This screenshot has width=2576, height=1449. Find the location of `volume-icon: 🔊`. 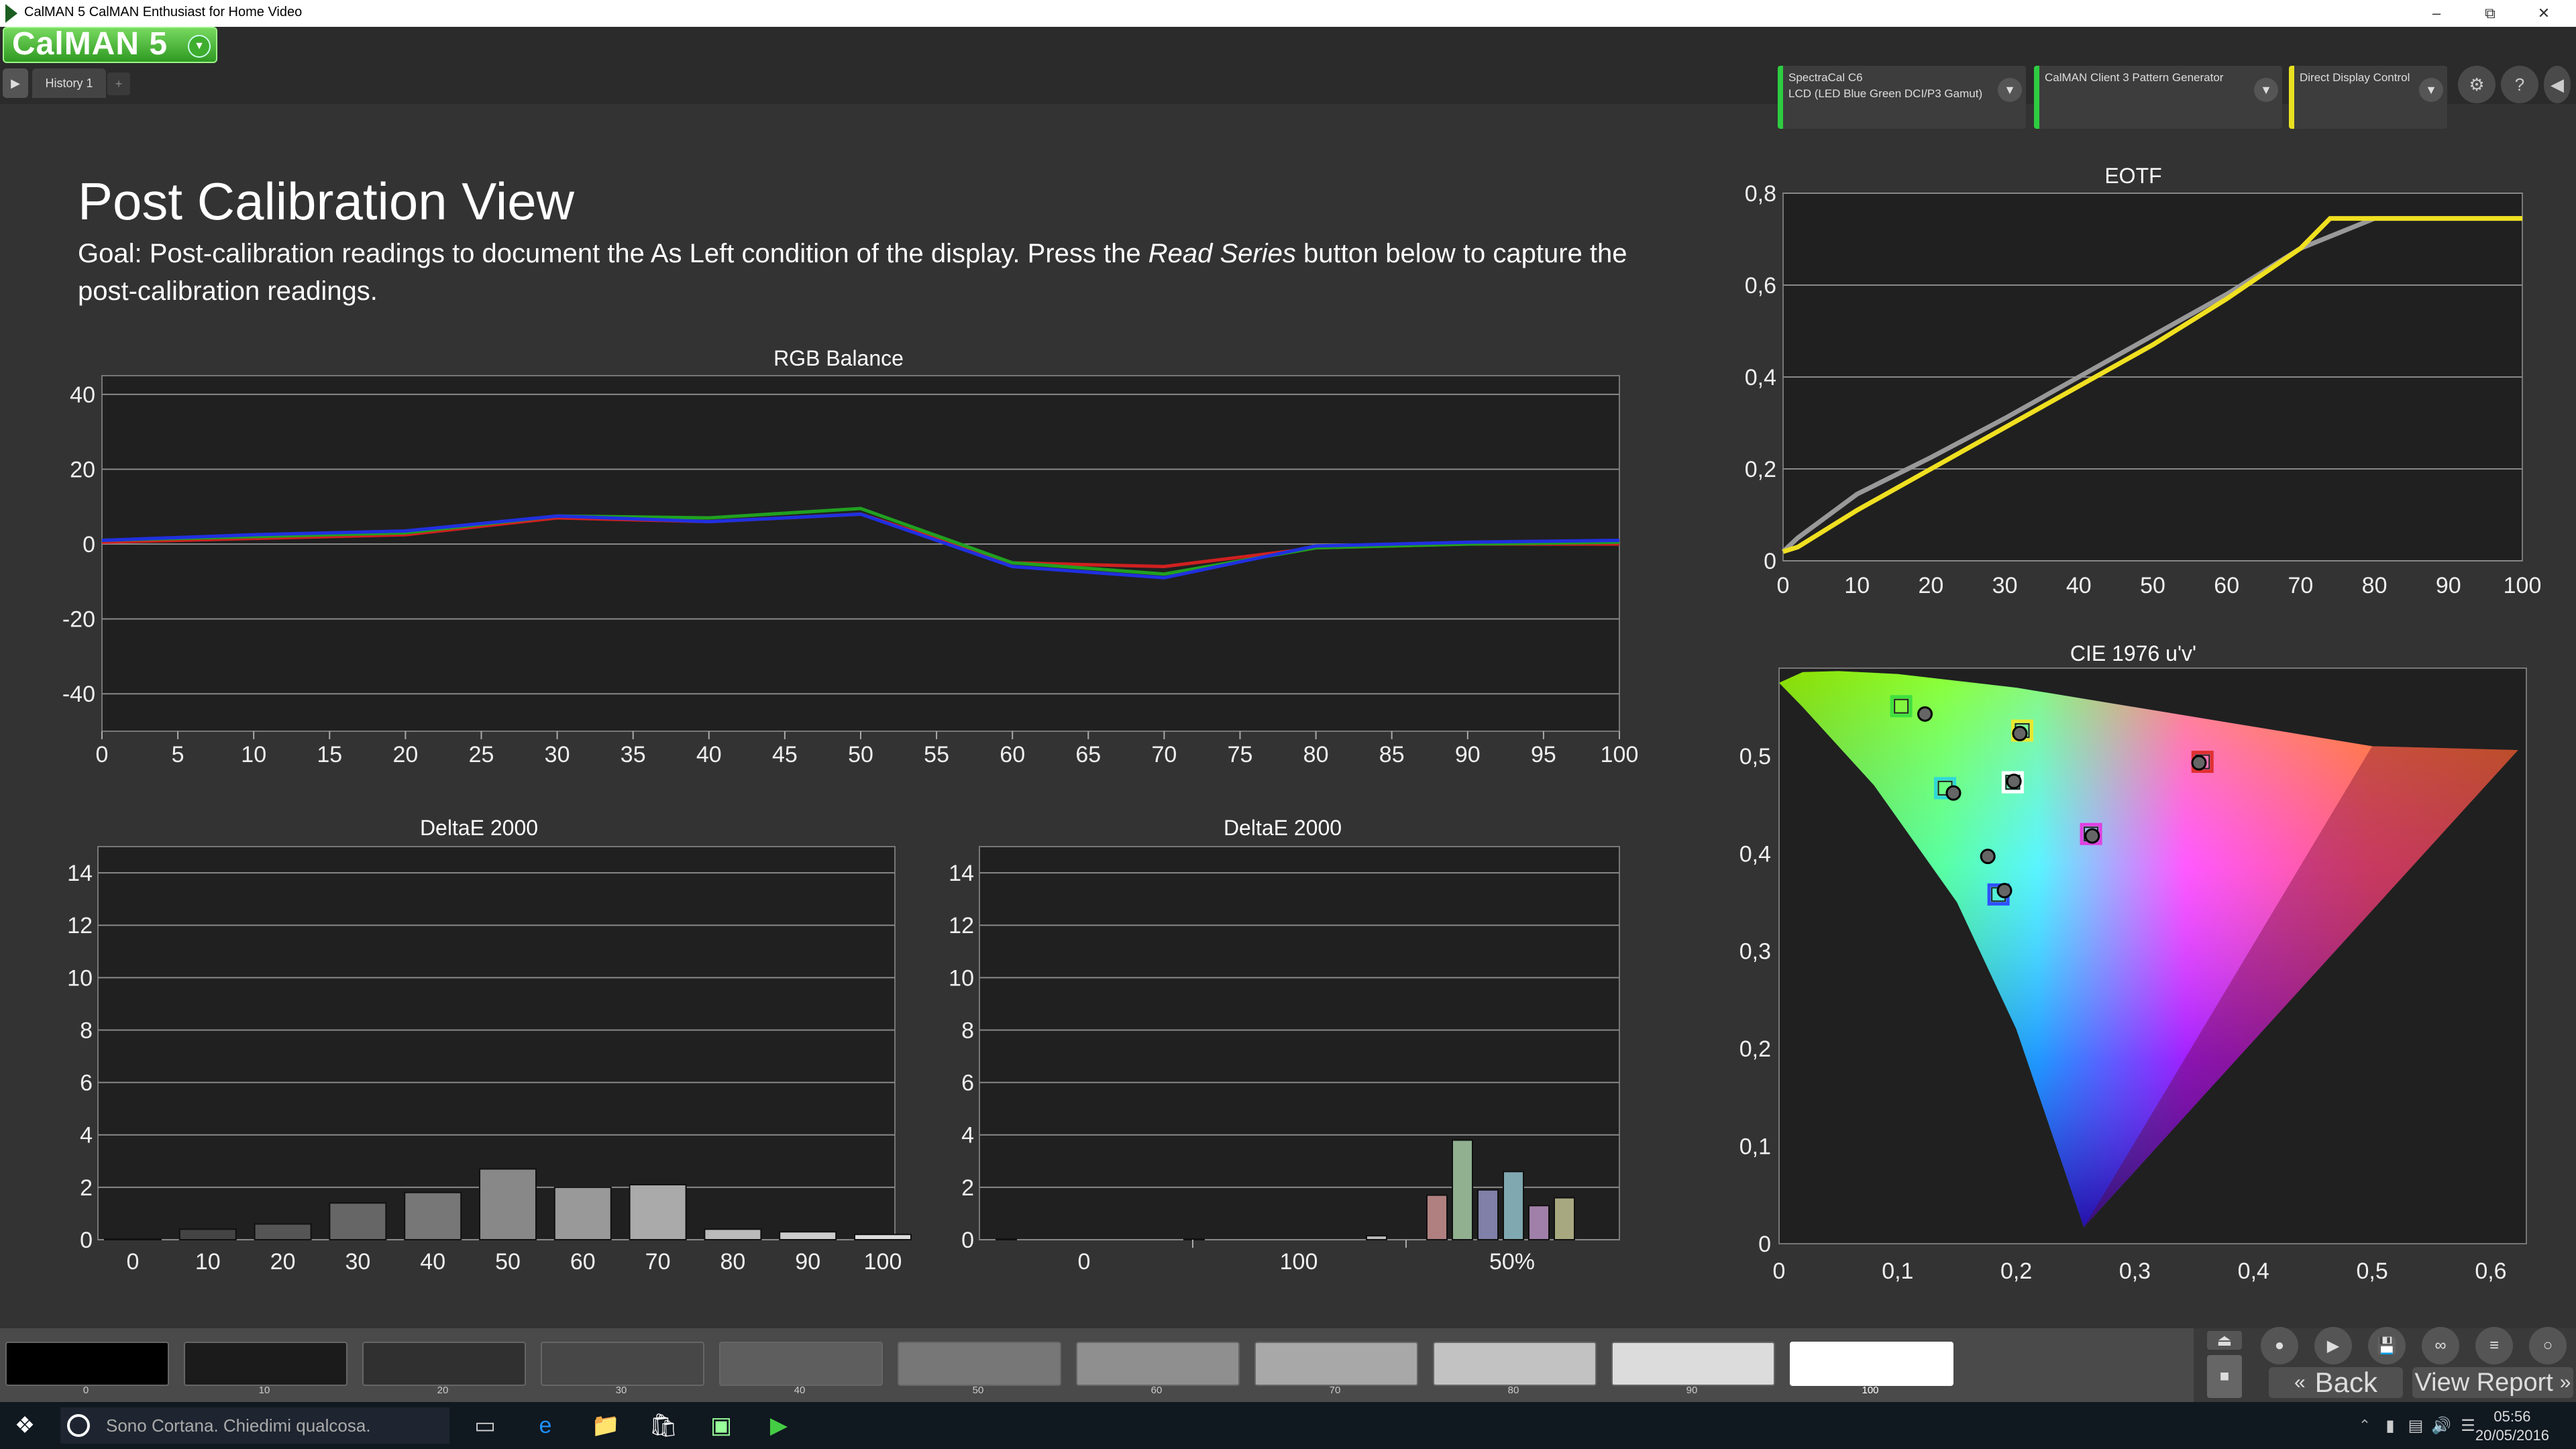

volume-icon: 🔊 is located at coordinates (2441, 1425).